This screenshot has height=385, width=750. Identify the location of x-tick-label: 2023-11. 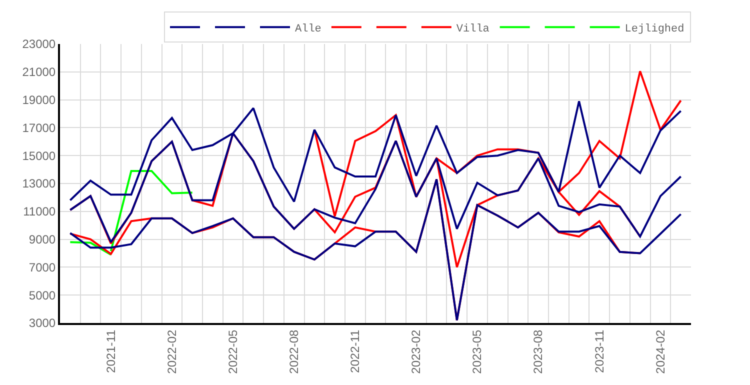
(599, 351).